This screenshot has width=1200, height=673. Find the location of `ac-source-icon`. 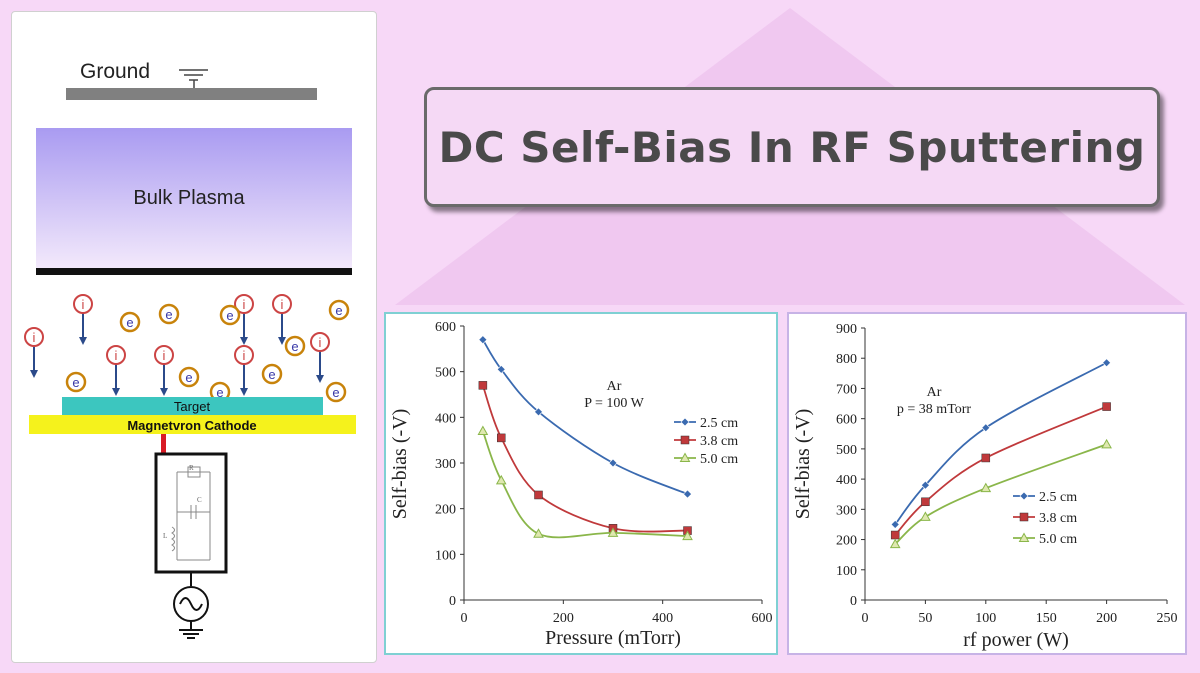

ac-source-icon is located at coordinates (191, 604).